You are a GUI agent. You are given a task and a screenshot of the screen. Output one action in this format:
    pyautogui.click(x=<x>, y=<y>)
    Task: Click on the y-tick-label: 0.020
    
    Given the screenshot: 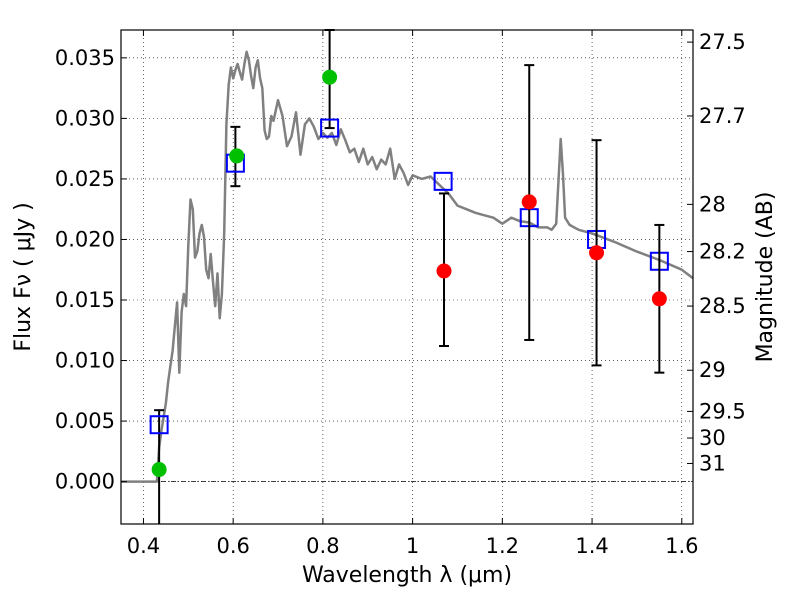 What is the action you would take?
    pyautogui.click(x=85, y=239)
    